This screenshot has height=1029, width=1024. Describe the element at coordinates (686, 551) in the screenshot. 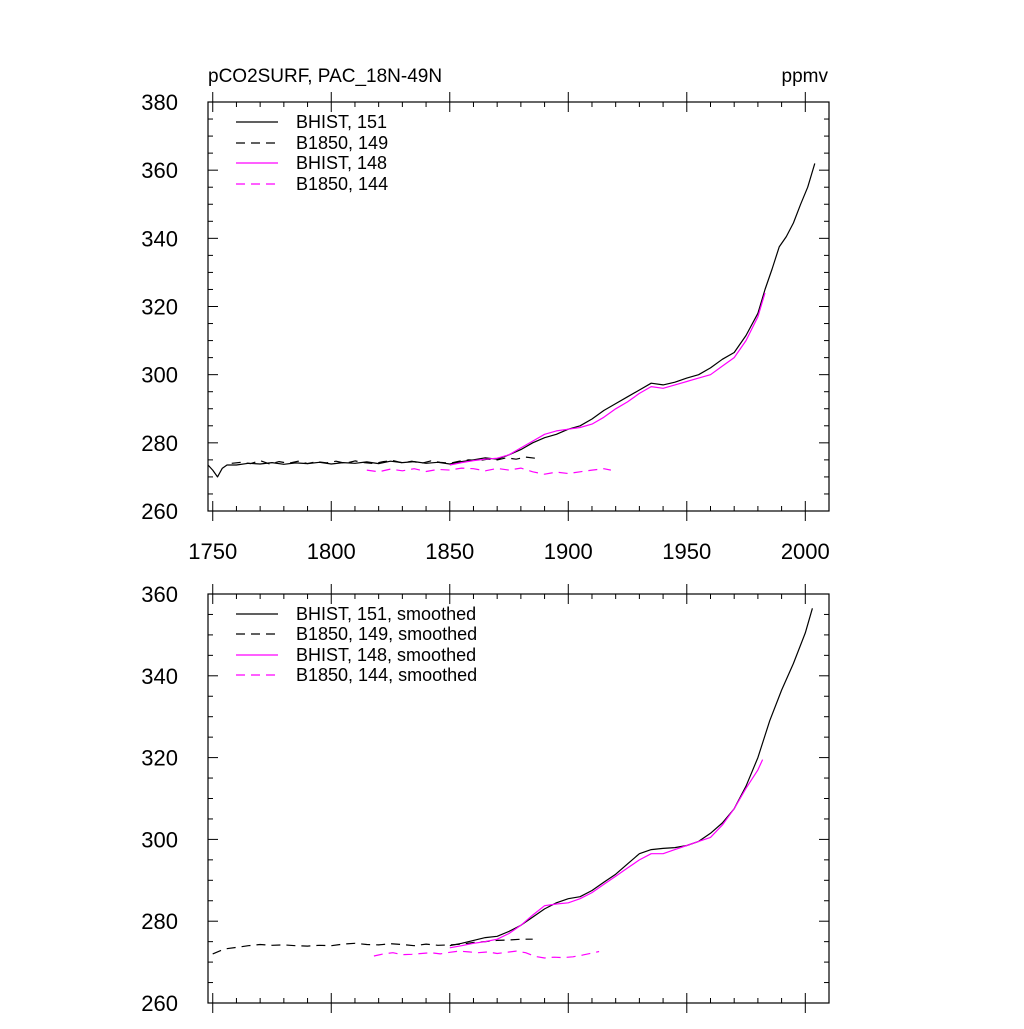

I see `x-tick-label: 1950` at that location.